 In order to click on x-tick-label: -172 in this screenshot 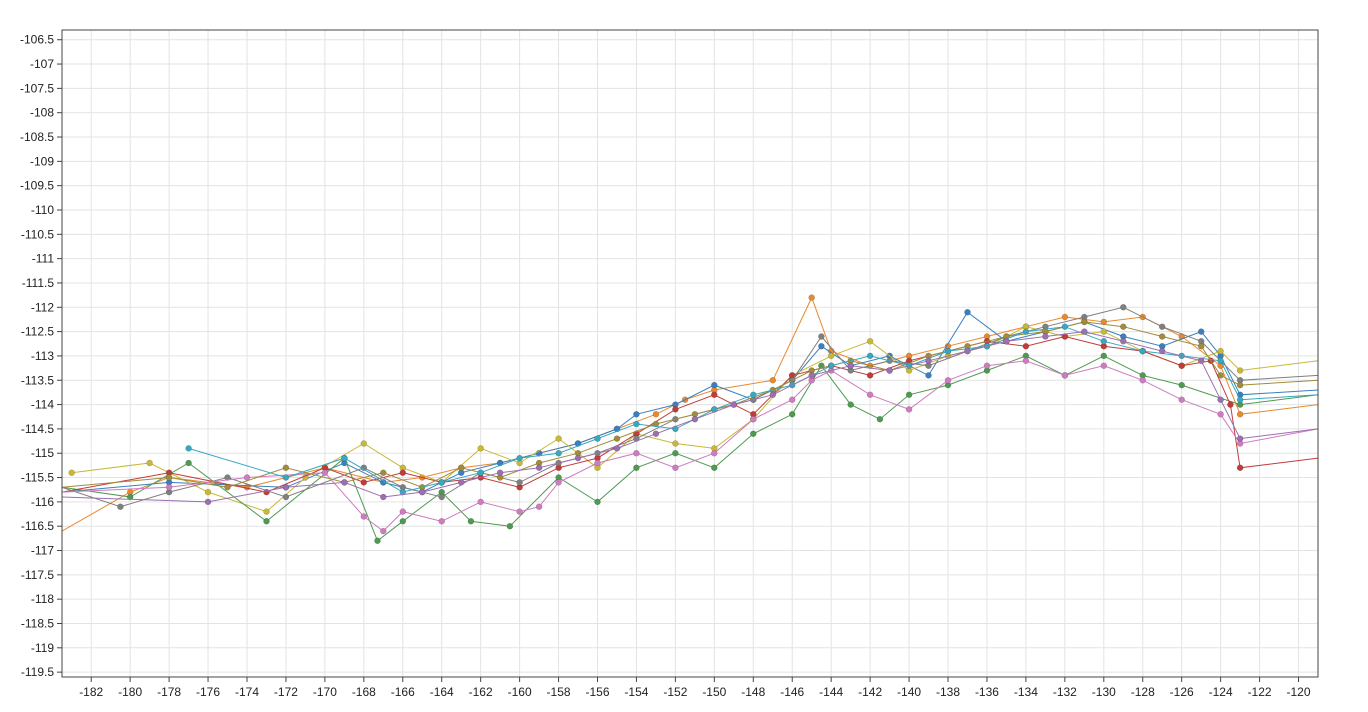, I will do `click(286, 692)`.